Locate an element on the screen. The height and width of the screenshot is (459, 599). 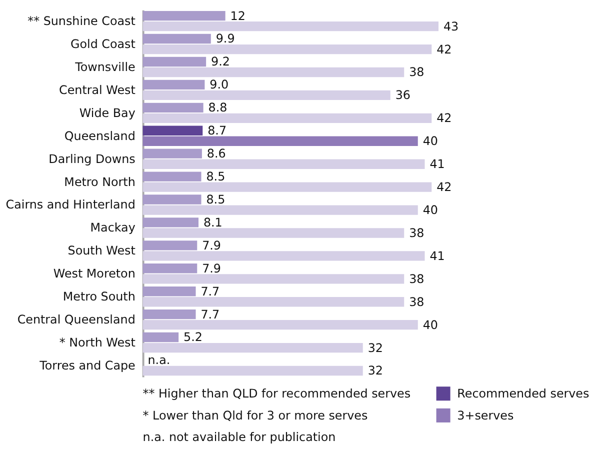
data-label: 5.2 is located at coordinates (193, 337).